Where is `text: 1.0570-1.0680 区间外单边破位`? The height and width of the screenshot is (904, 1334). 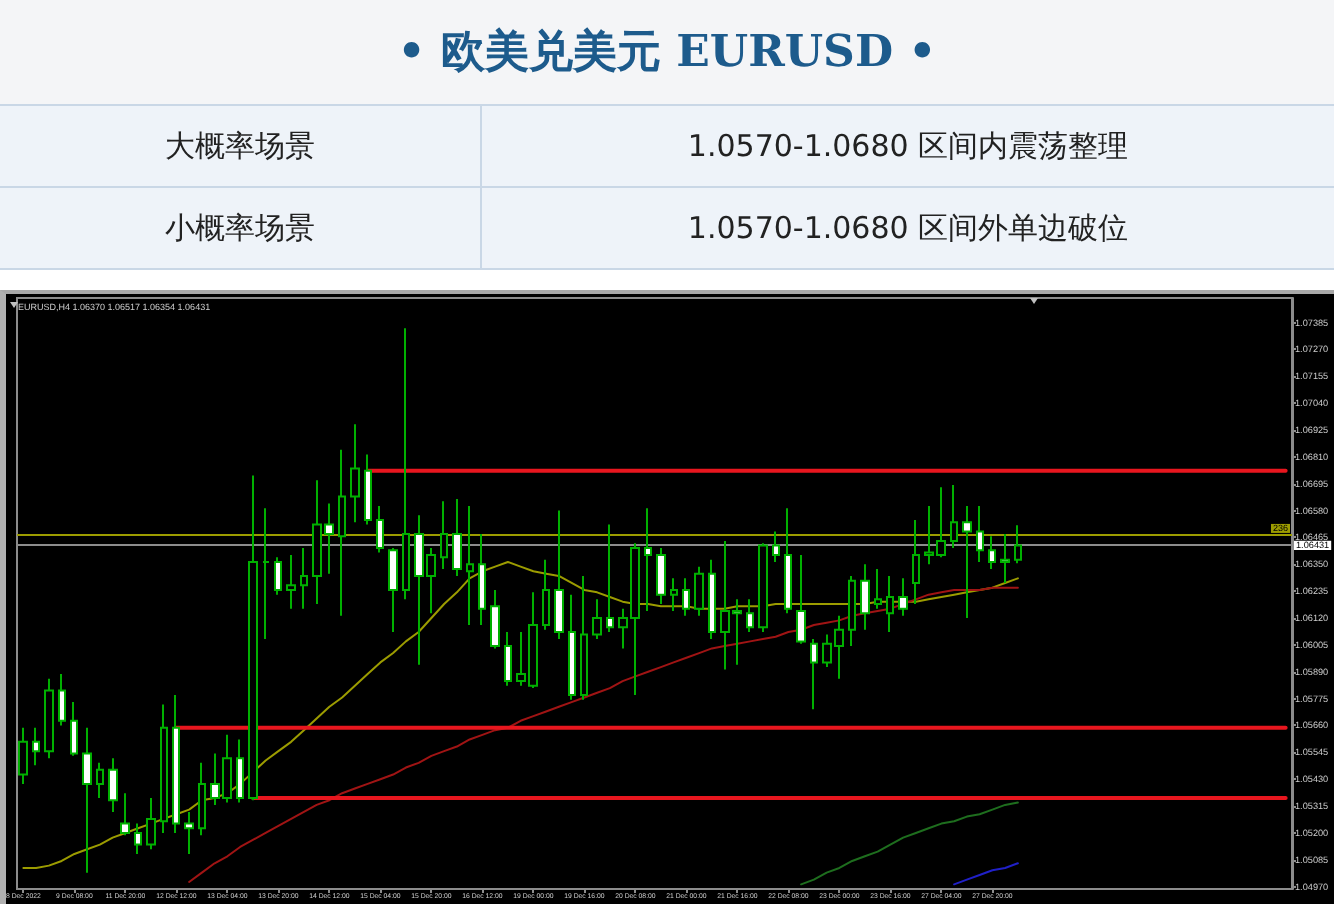 text: 1.0570-1.0680 区间外单边破位 is located at coordinates (907, 228).